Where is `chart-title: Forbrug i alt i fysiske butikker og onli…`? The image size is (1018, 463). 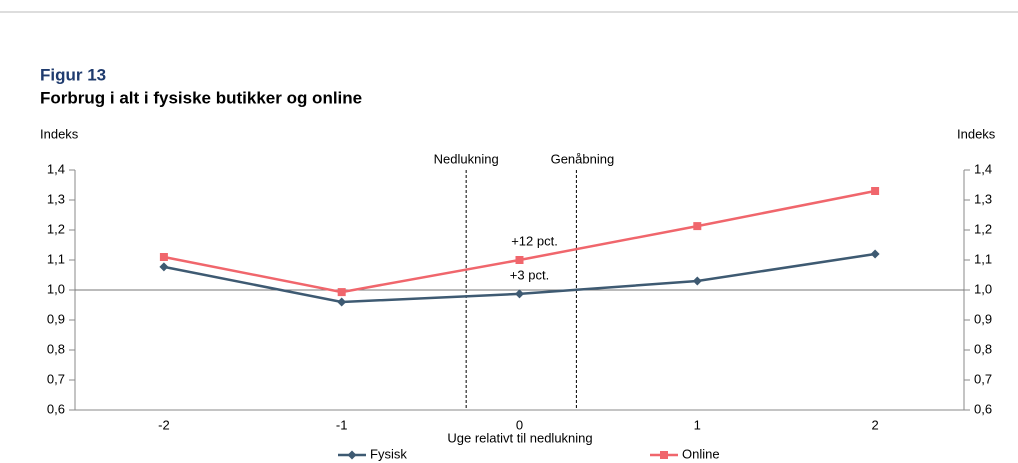 chart-title: Forbrug i alt i fysiske butikker og onli… is located at coordinates (201, 97).